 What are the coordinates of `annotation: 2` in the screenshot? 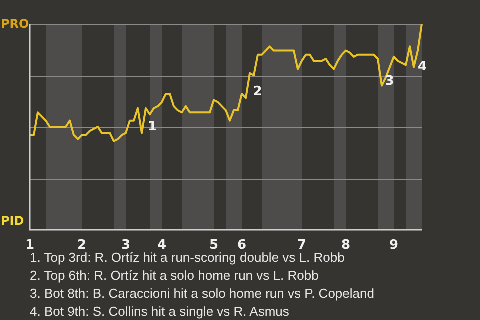 It's located at (257, 92).